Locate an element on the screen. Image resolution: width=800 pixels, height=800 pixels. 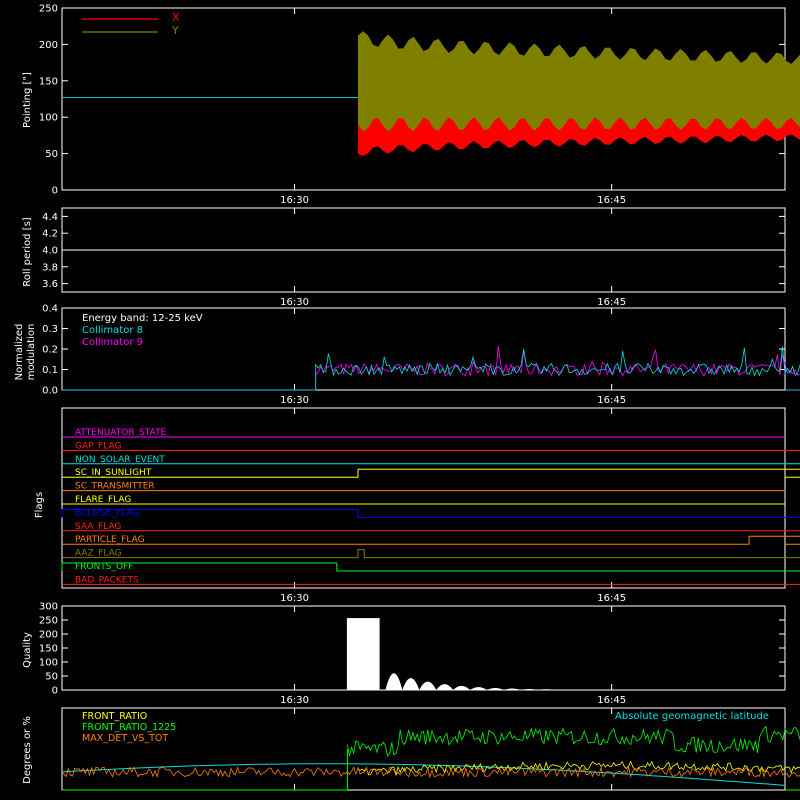
flag-label-saa_flag: SAA_FLAG is located at coordinates (98, 527).